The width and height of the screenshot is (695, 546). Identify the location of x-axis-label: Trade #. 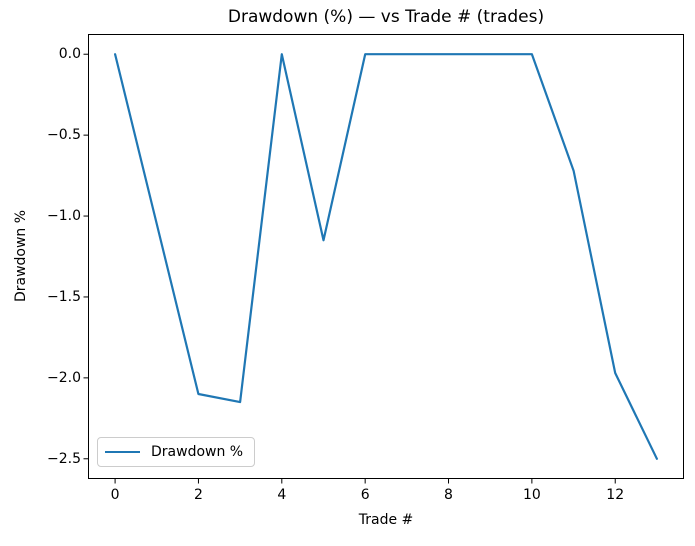
(386, 520).